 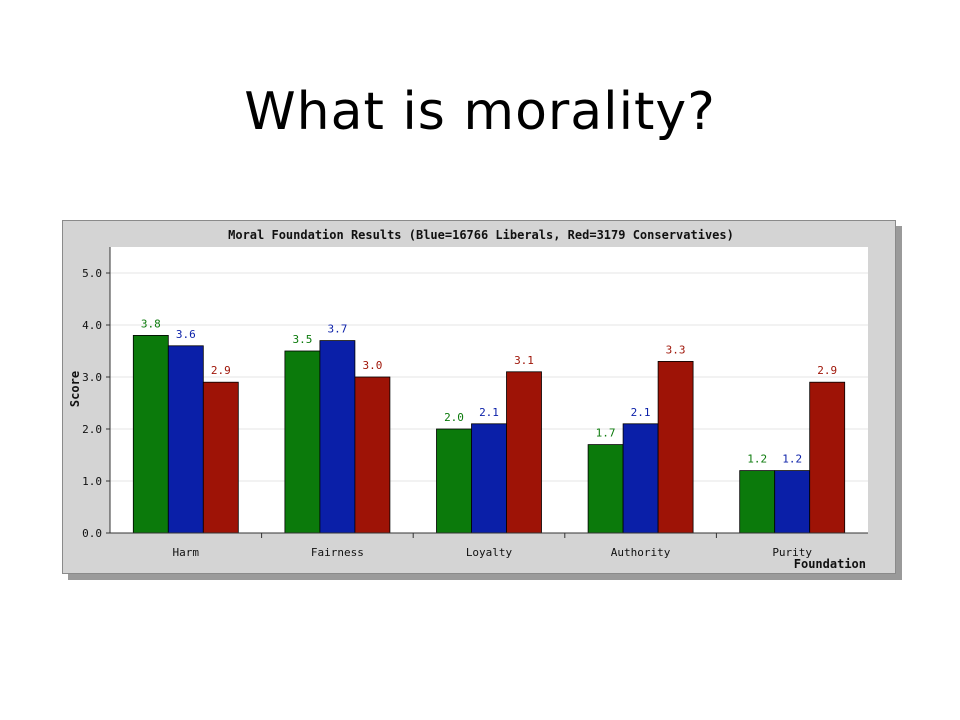 I want to click on data-label: 3.7, so click(x=337, y=329).